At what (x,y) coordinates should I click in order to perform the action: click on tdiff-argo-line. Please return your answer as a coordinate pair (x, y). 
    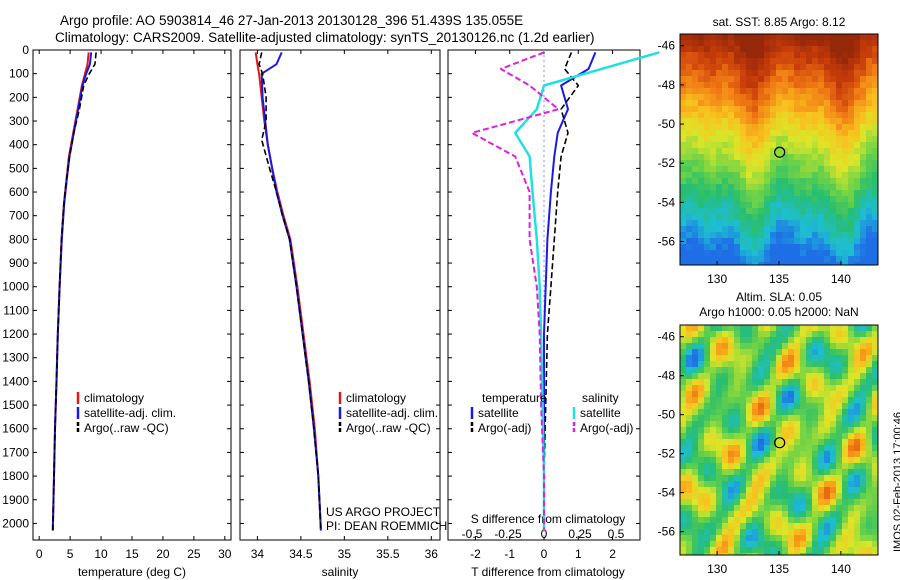
    Looking at the image, I should click on (561, 291).